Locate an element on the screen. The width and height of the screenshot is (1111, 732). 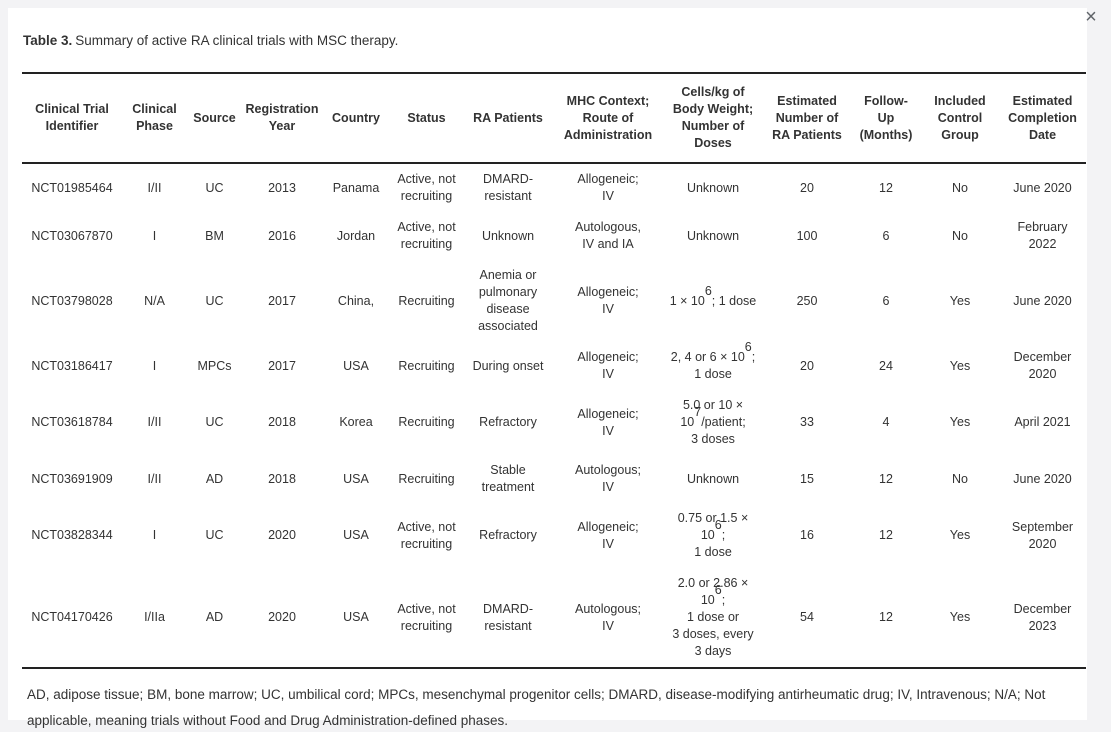
table-cell: I/IIa is located at coordinates (154, 617).